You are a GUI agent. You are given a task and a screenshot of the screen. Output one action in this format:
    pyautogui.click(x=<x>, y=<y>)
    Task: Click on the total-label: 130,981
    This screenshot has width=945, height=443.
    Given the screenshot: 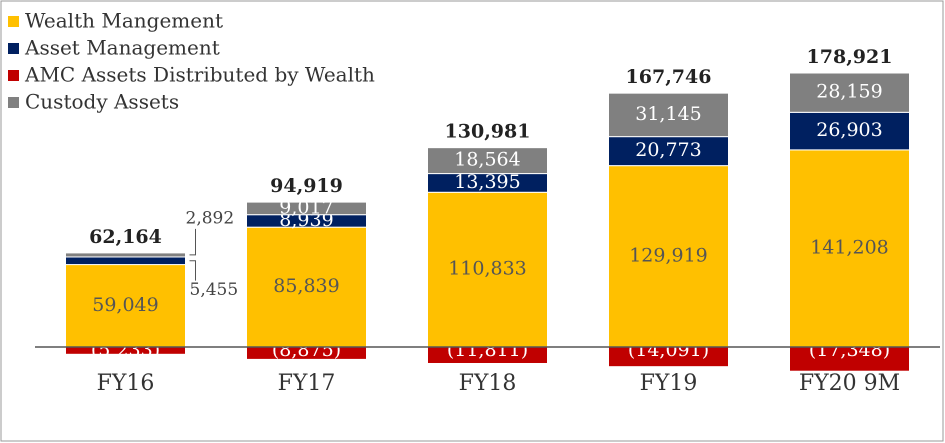 What is the action you would take?
    pyautogui.click(x=488, y=132)
    